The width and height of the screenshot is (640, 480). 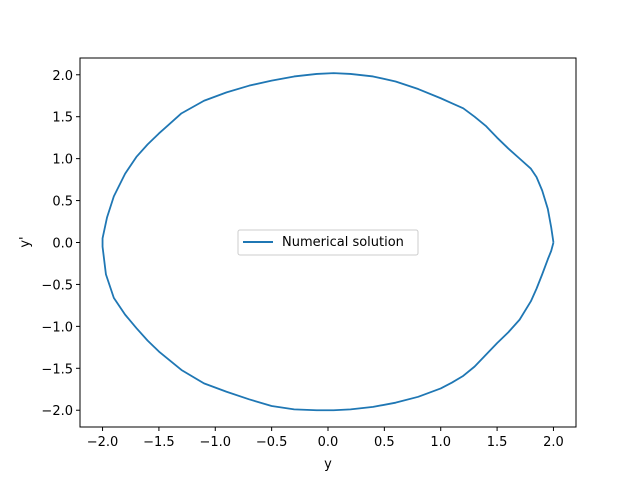 I want to click on legend-box, so click(x=328, y=242).